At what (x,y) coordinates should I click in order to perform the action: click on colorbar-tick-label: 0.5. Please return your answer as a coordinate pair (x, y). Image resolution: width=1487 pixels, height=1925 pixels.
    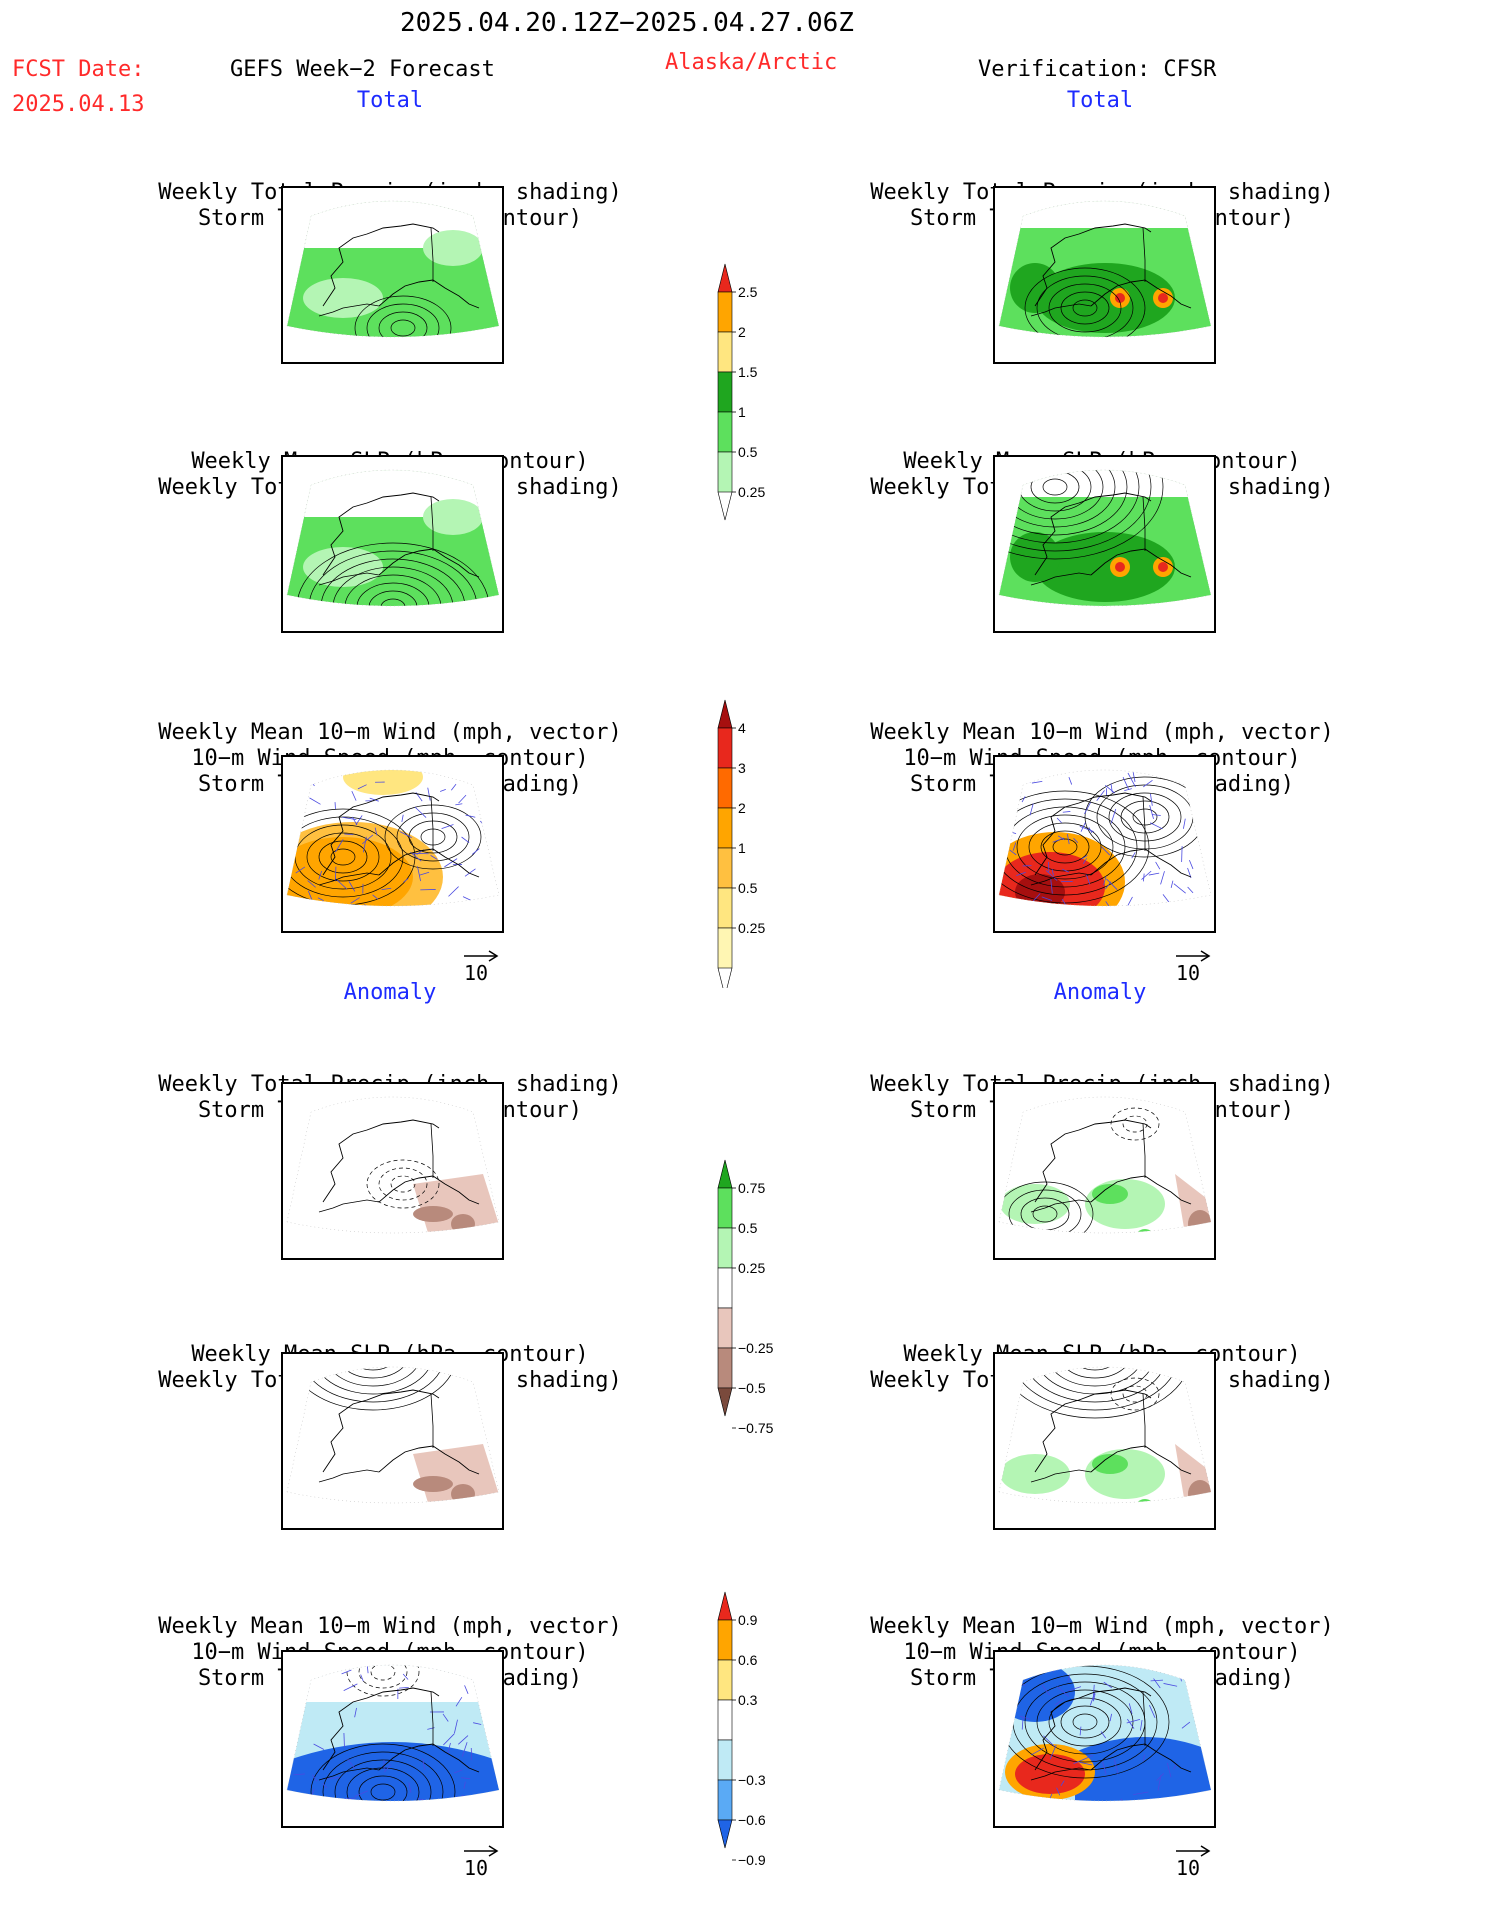
    Looking at the image, I should click on (748, 452).